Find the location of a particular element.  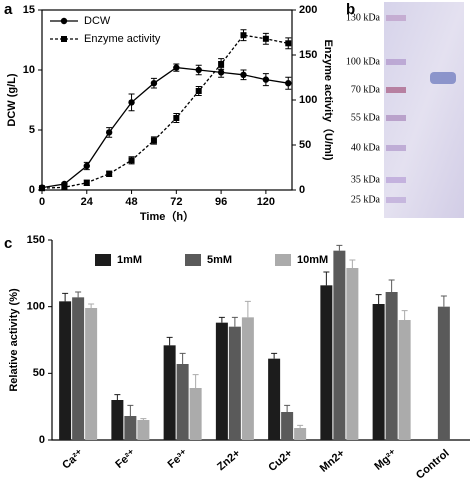

x-tick-label: Control is located at coordinates (433, 464).